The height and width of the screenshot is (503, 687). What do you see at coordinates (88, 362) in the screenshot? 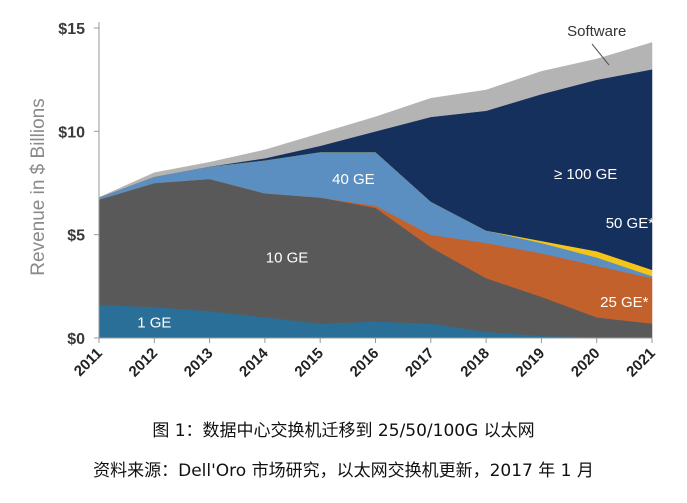
I see `x-tick-label: 2011` at bounding box center [88, 362].